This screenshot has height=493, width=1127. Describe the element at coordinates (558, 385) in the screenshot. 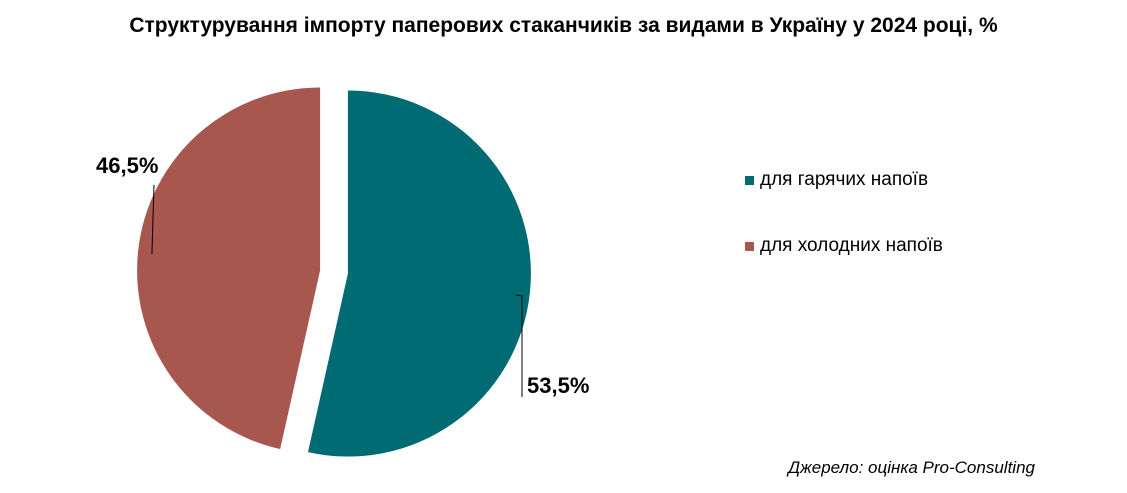

I see `data-label-hot-drinks: 53,5%` at that location.